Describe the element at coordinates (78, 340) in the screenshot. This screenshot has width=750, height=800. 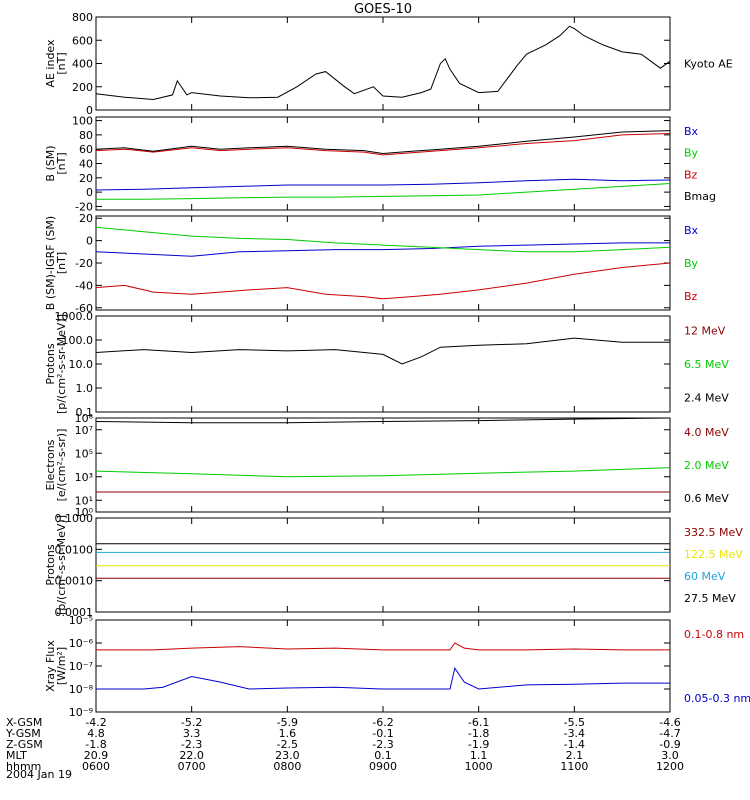
I see `y-tick-label: 100.0` at that location.